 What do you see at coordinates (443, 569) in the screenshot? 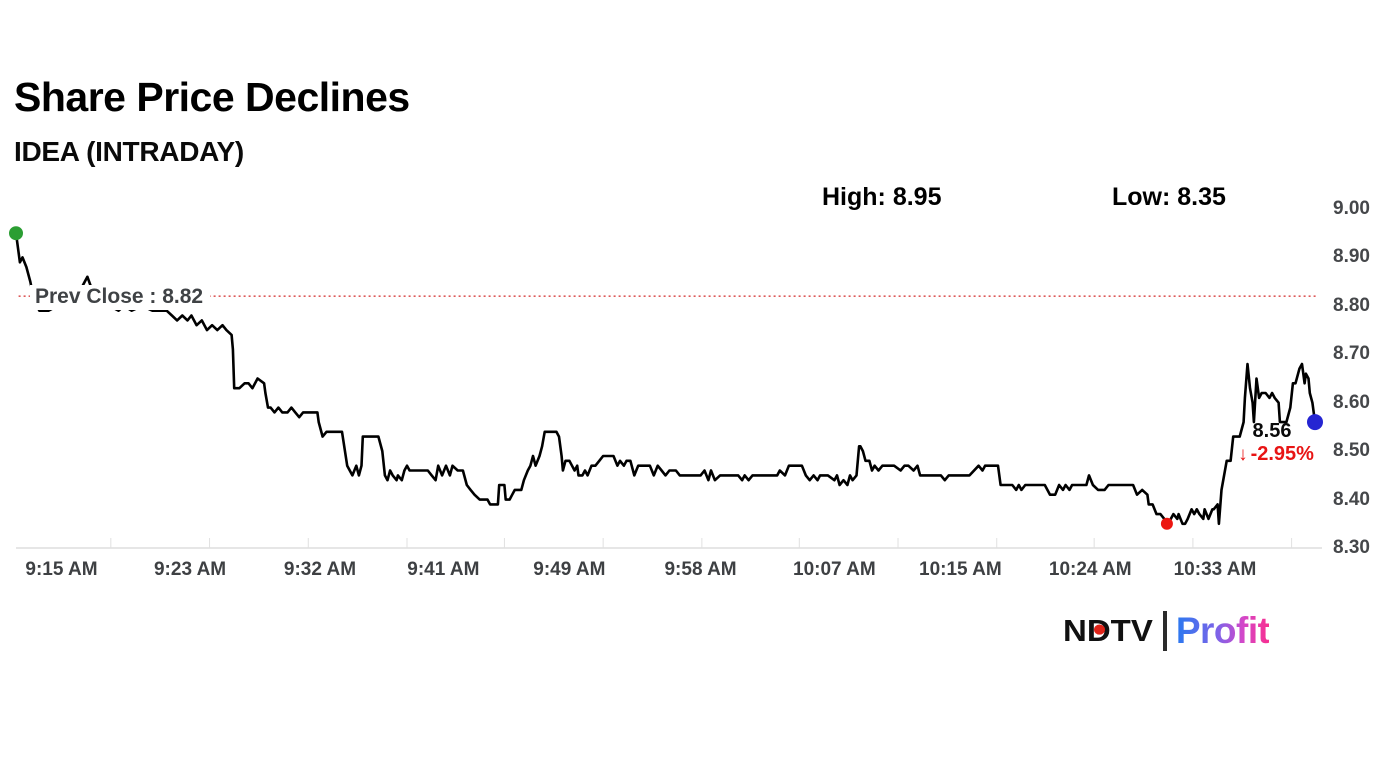
I see `x-axis-label: 9:41 AM` at bounding box center [443, 569].